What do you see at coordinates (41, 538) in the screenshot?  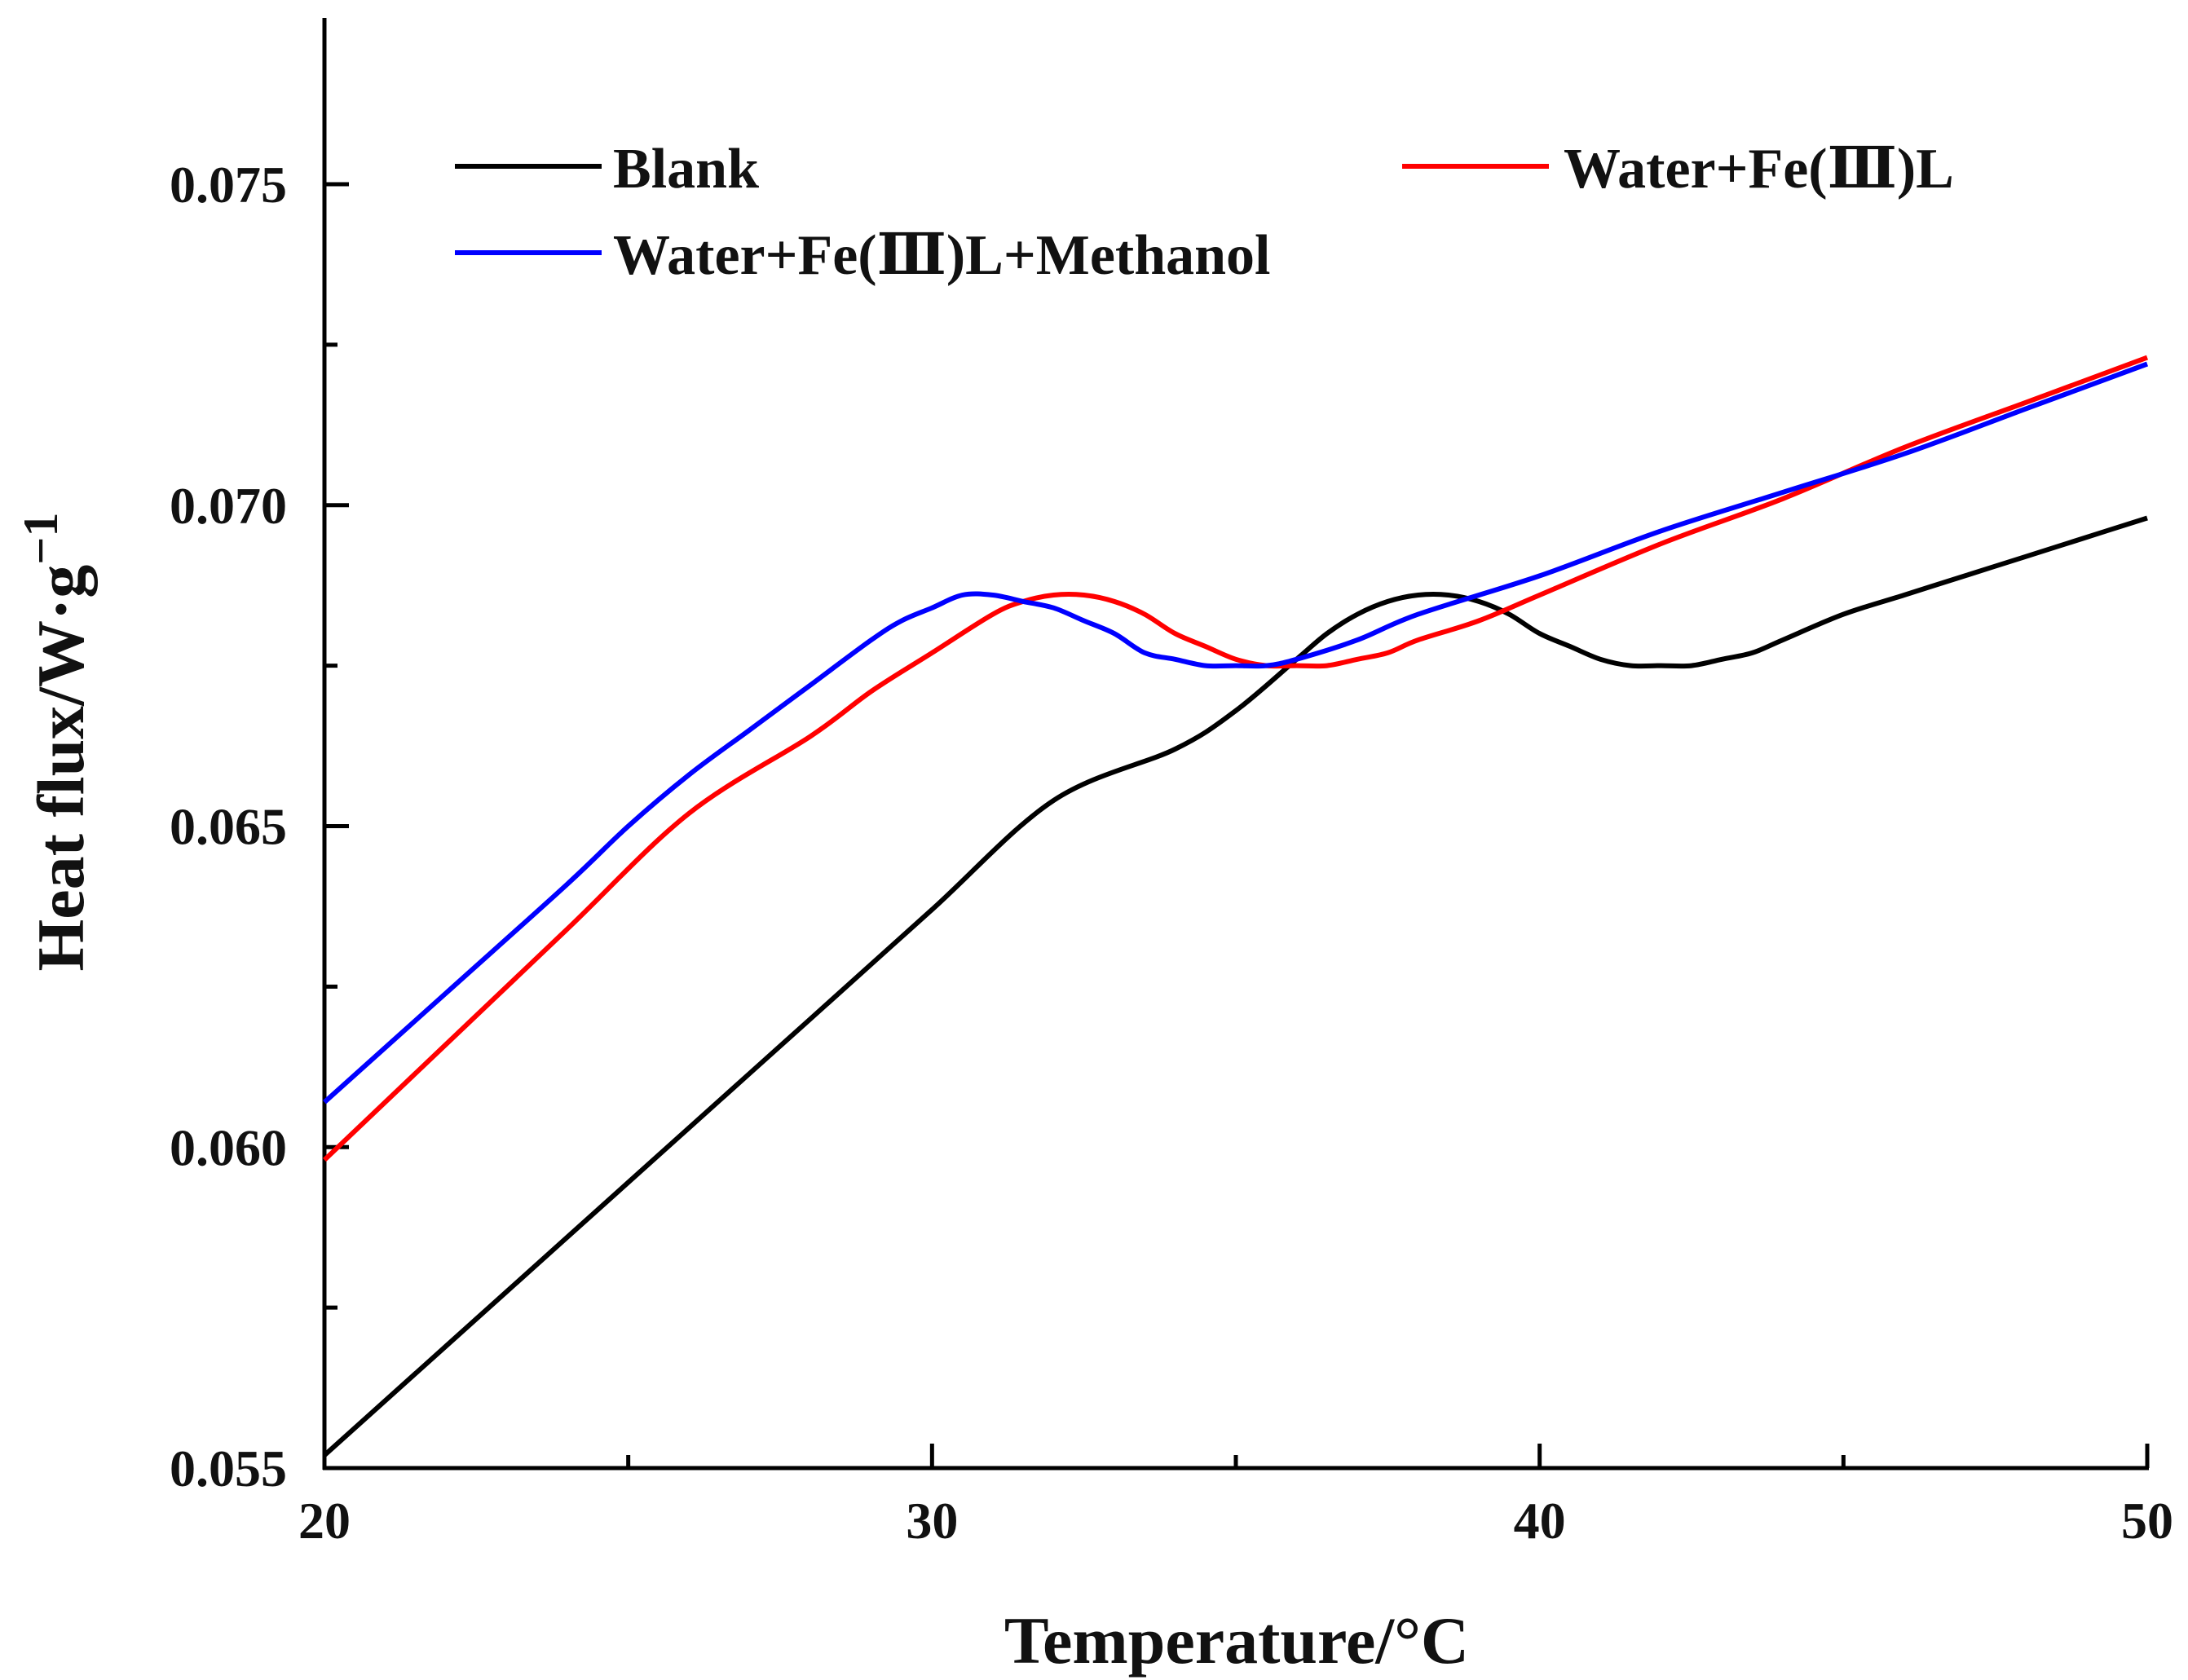 I see `y-axis-title-superscript: −1` at bounding box center [41, 538].